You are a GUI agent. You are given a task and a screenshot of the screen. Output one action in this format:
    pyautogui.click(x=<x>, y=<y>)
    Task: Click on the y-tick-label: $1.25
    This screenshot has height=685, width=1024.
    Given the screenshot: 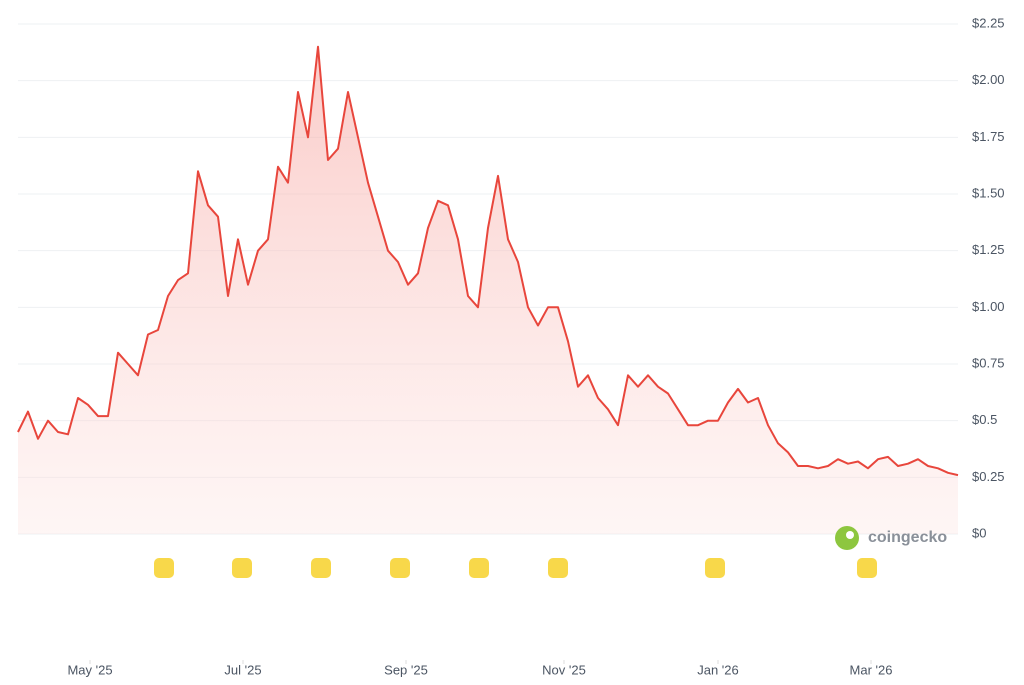 What is the action you would take?
    pyautogui.click(x=988, y=249)
    